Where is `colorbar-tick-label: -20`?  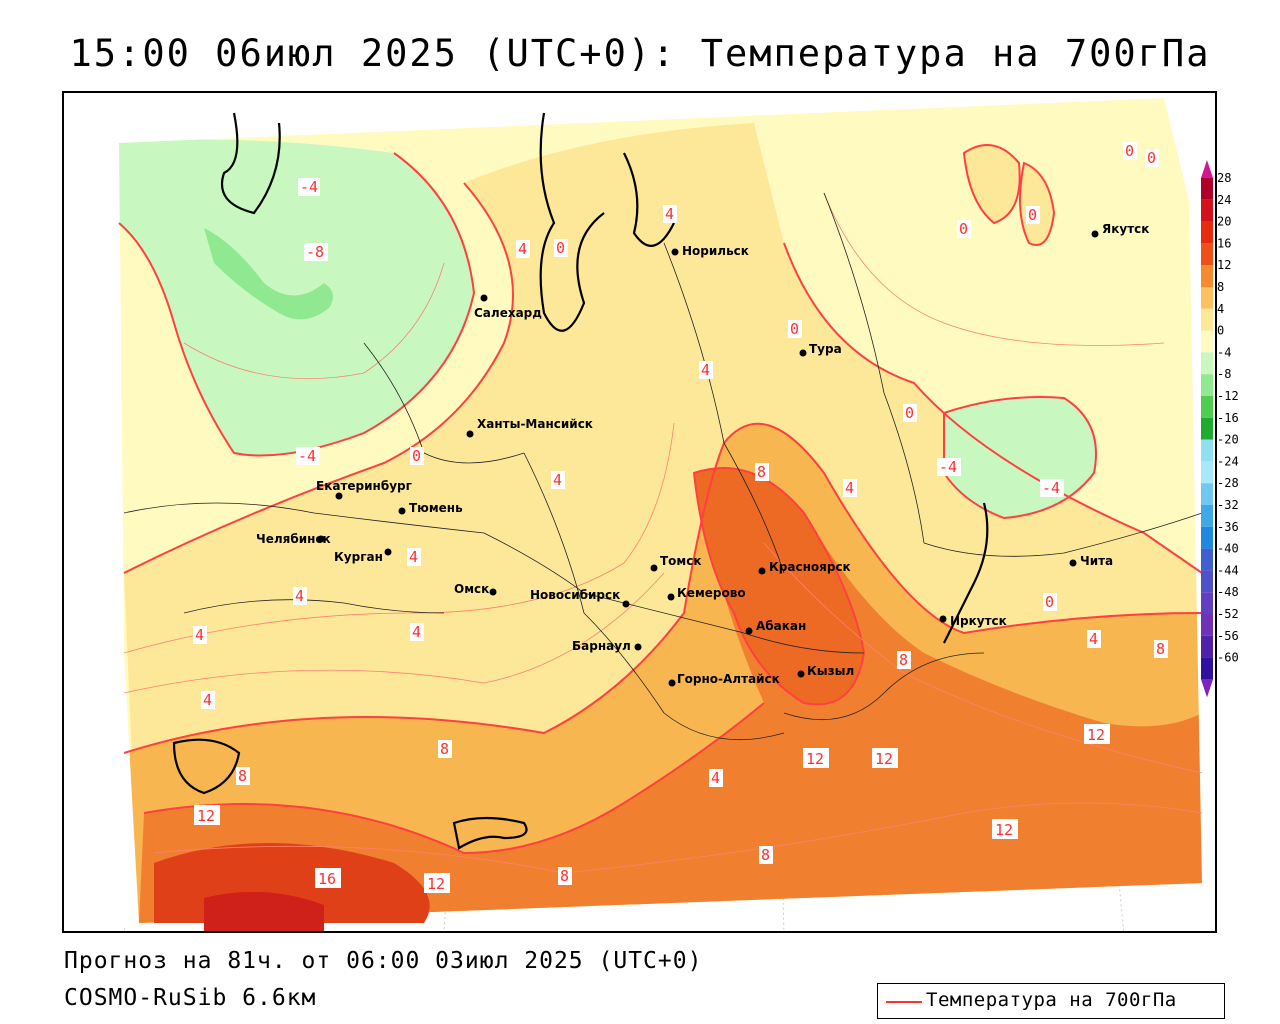
colorbar-tick-label: -20 is located at coordinates (1228, 440).